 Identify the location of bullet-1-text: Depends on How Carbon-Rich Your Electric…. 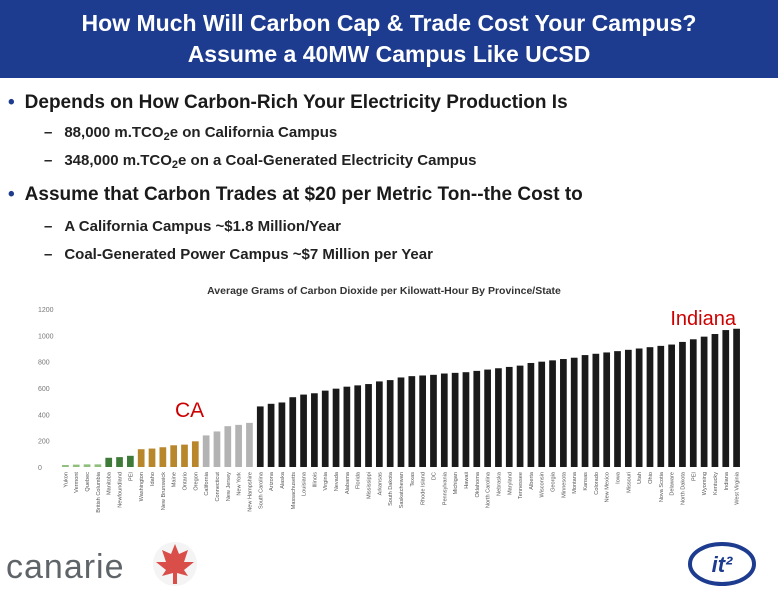
(296, 102).